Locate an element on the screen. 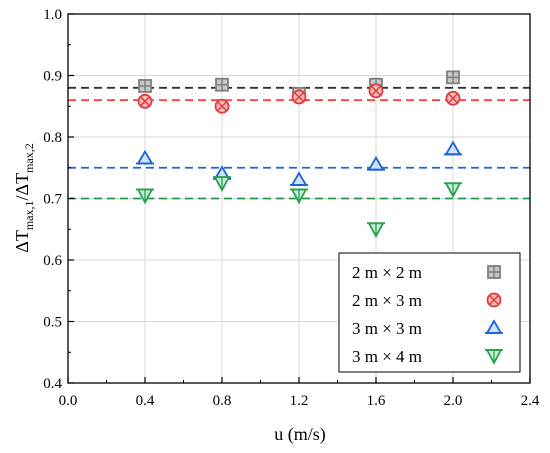  y-tick-label: 0.9 is located at coordinates (52, 77).